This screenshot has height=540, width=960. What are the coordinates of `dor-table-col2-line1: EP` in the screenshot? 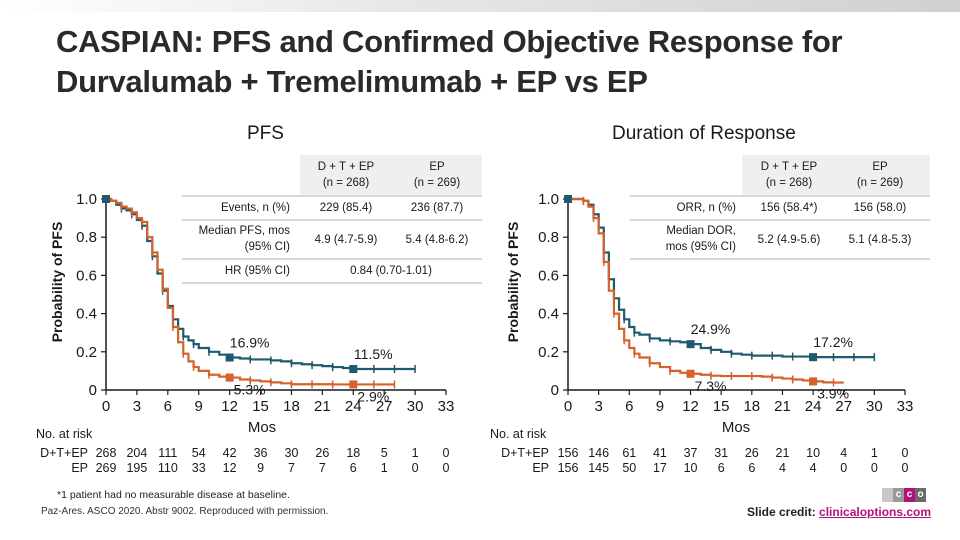 It's located at (880, 167).